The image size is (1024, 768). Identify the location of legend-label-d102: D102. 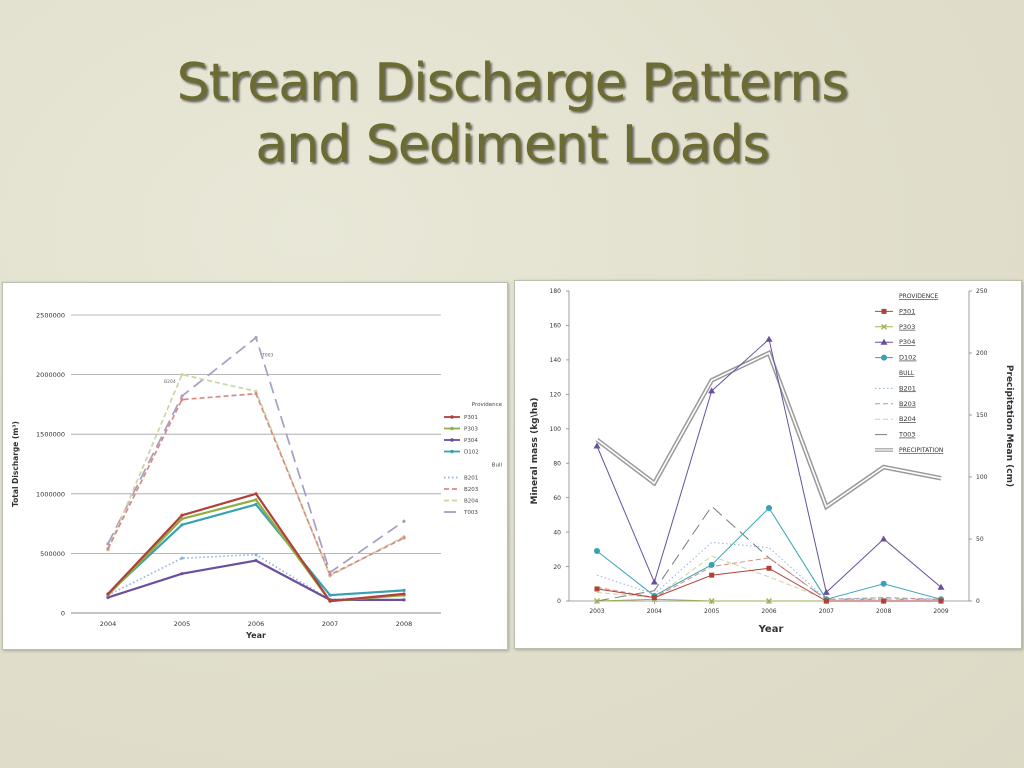
(907, 358).